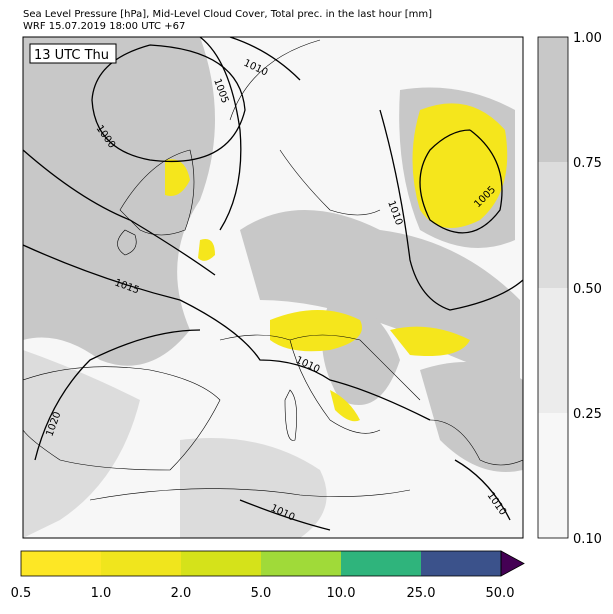  Describe the element at coordinates (101, 593) in the screenshot. I see `colorbar-tick-label: 1.0` at that location.